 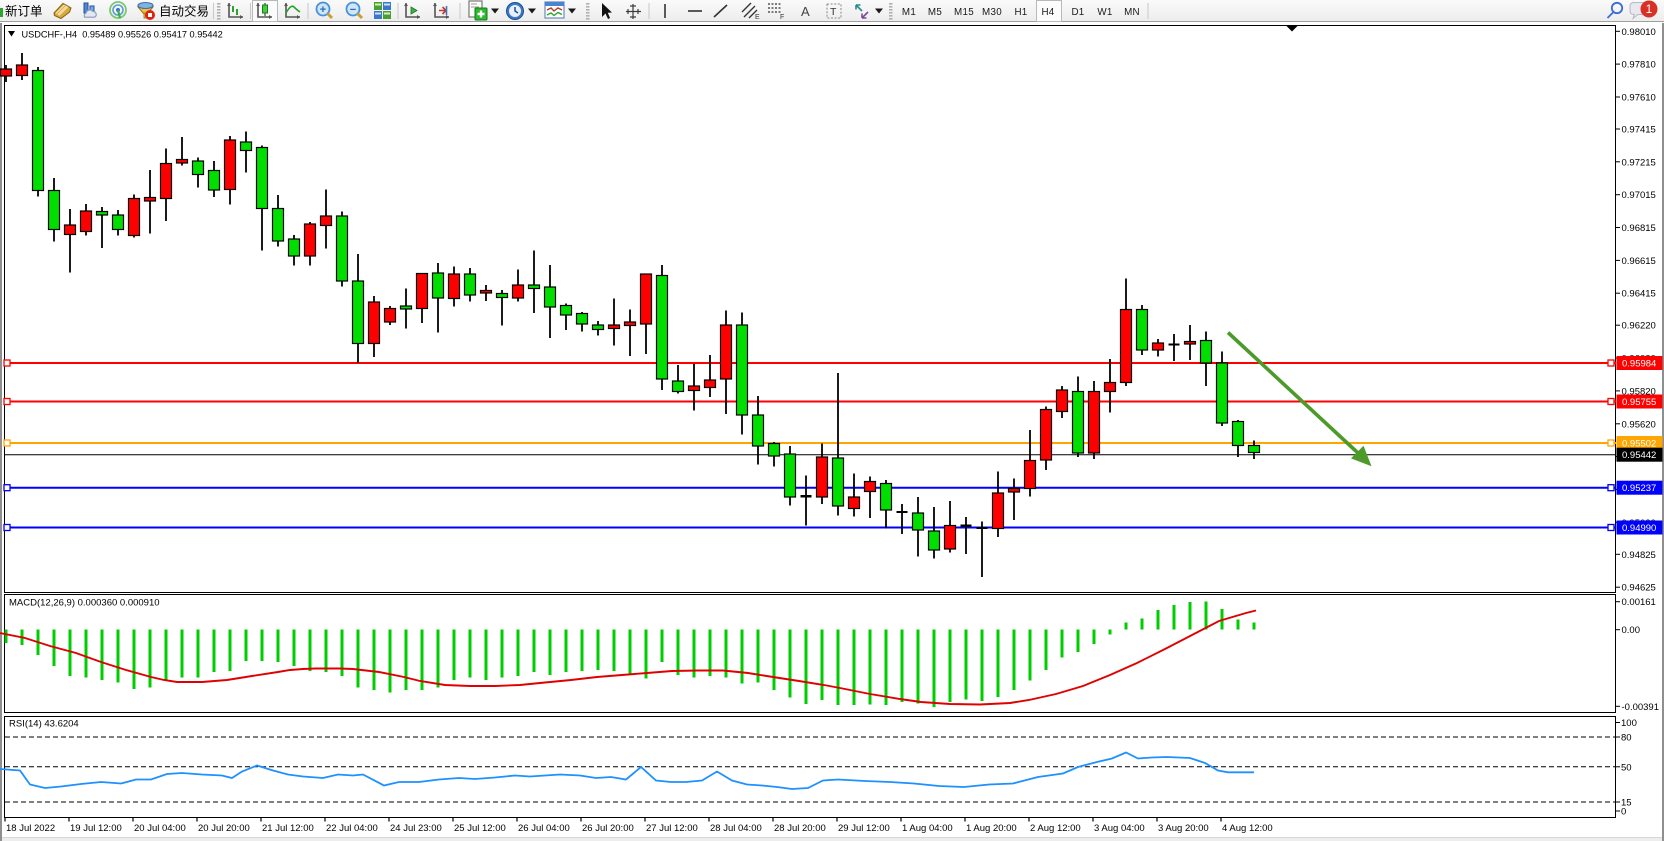 What do you see at coordinates (1623, 812) in the screenshot?
I see `svg-text: 0` at bounding box center [1623, 812].